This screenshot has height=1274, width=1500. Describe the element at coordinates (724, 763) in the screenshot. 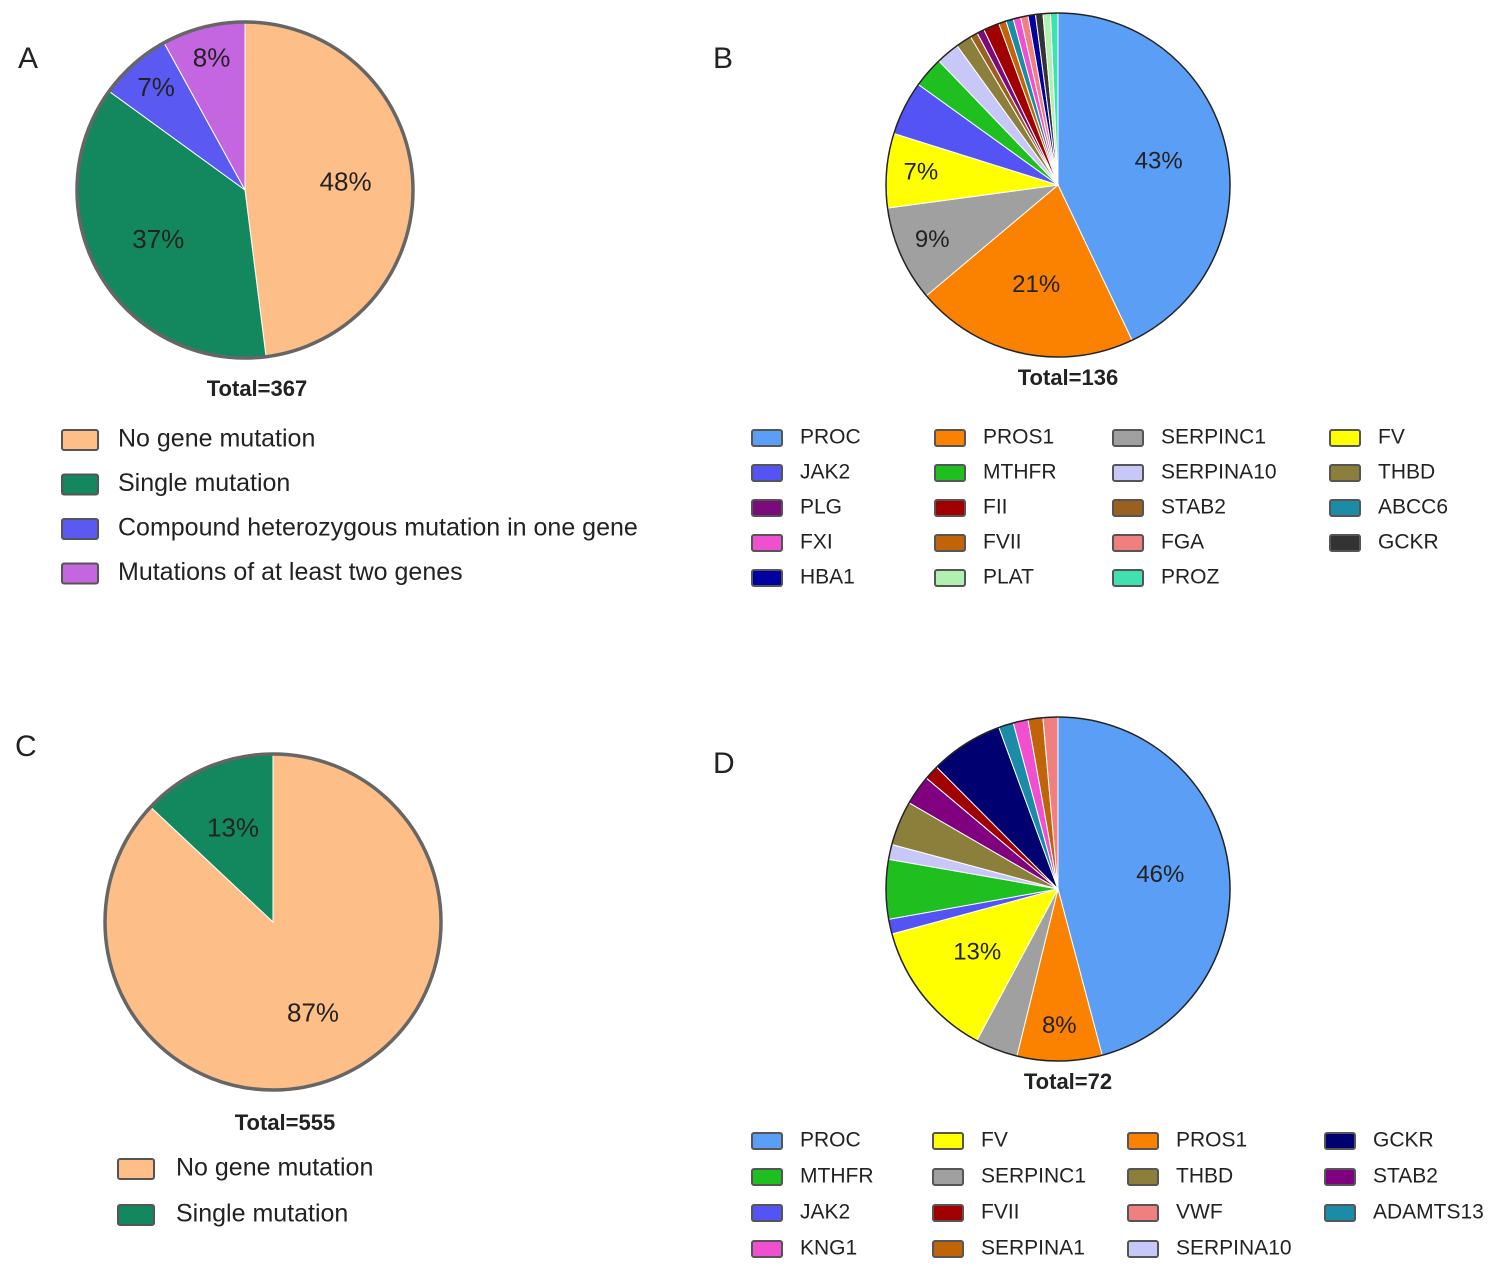

I see `panel-label: D` at that location.